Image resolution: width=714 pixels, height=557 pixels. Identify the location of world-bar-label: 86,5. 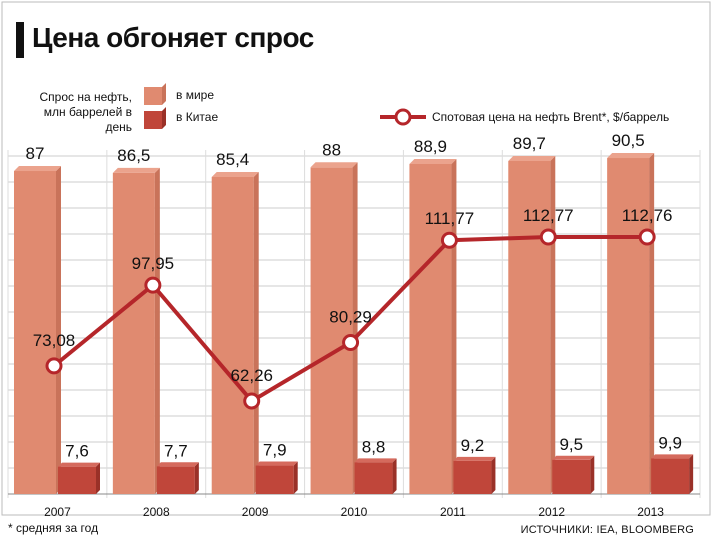
(133, 155).